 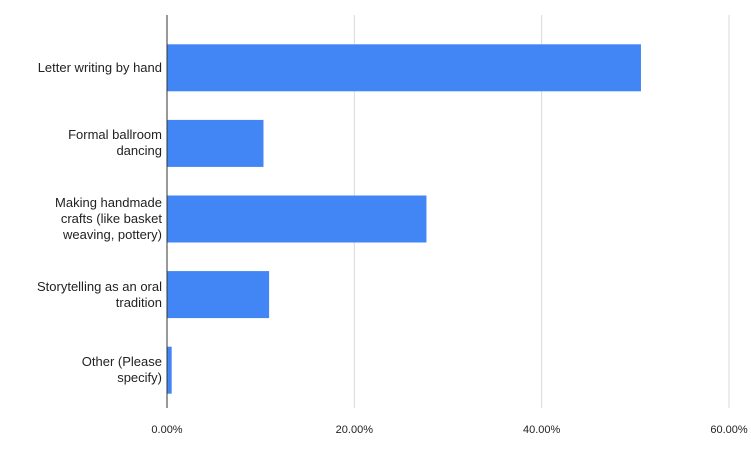 I want to click on y-tick-label: Formal ballroom dancing, so click(x=115, y=143).